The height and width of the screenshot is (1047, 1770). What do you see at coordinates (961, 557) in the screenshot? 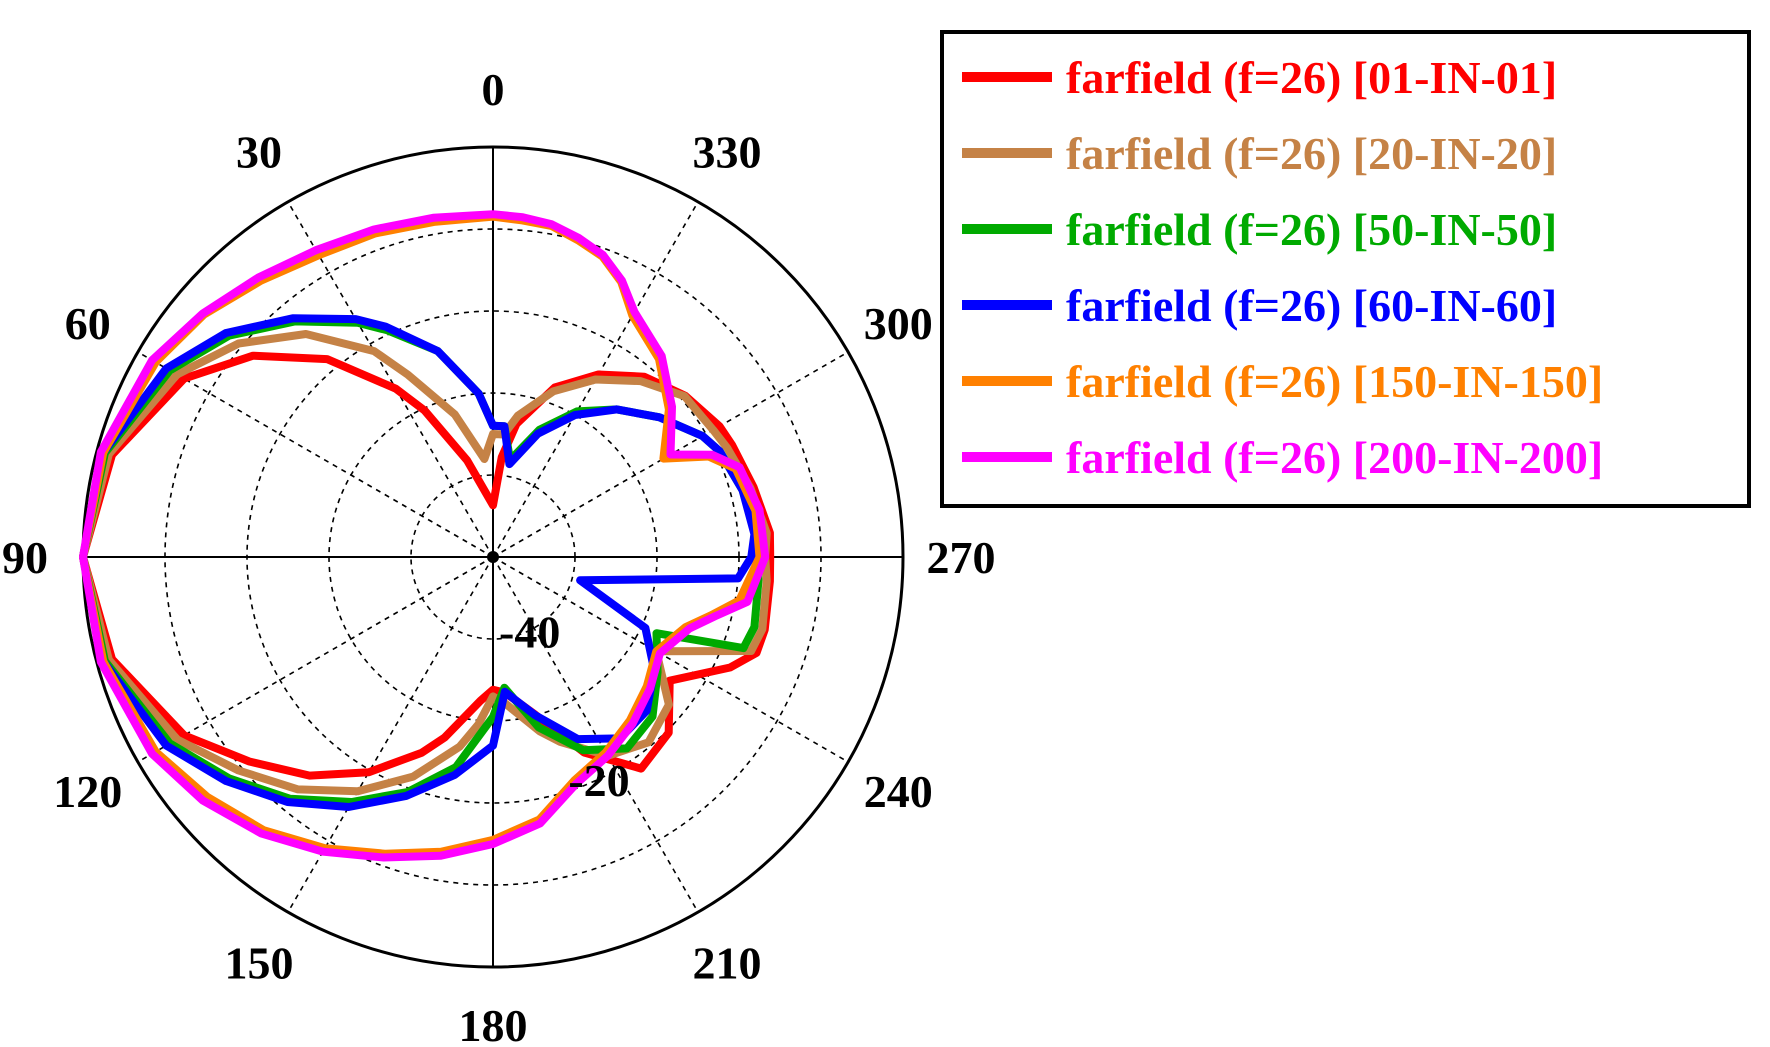
I see `angle-label-270: 270` at bounding box center [961, 557].